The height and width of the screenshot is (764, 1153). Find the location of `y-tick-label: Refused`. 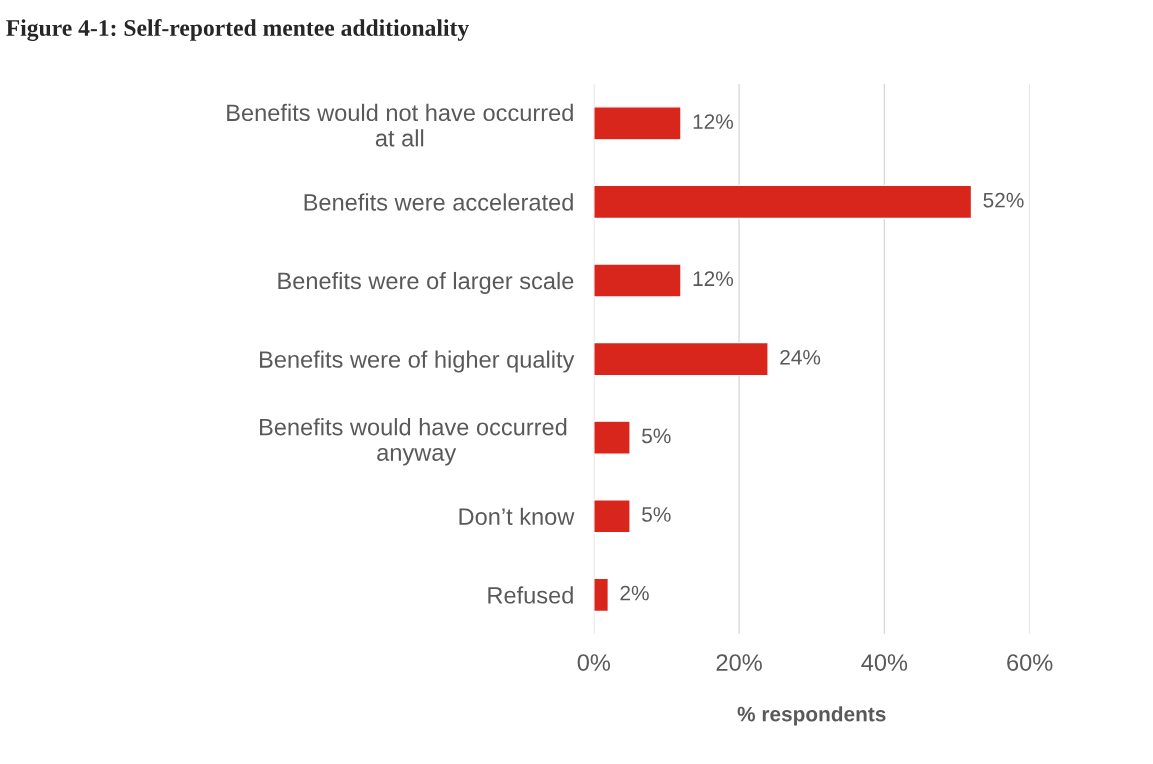

y-tick-label: Refused is located at coordinates (530, 595).